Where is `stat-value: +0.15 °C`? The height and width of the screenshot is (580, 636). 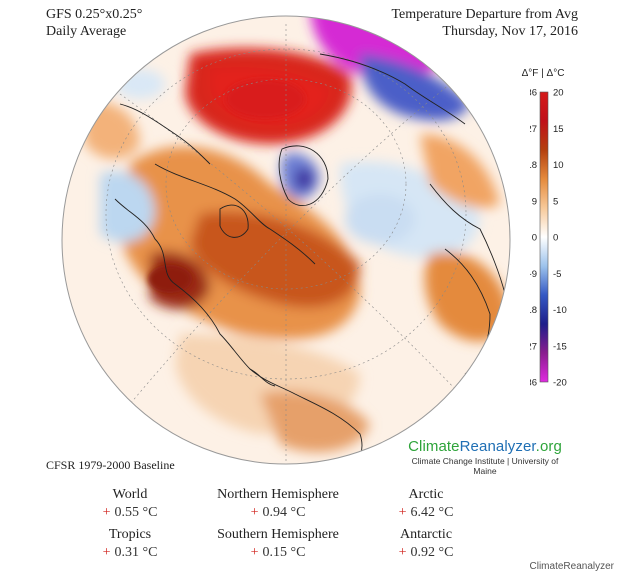
stat-value: +0.15 °C is located at coordinates (278, 553).